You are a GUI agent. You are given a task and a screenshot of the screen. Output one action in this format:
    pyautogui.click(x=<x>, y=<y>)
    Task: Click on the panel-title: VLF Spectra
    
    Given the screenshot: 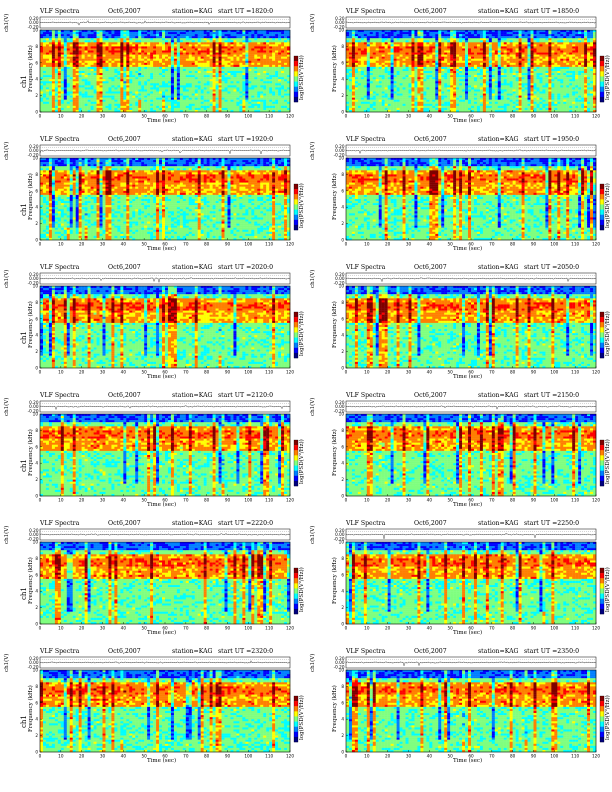 What is the action you would take?
    pyautogui.click(x=59, y=11)
    